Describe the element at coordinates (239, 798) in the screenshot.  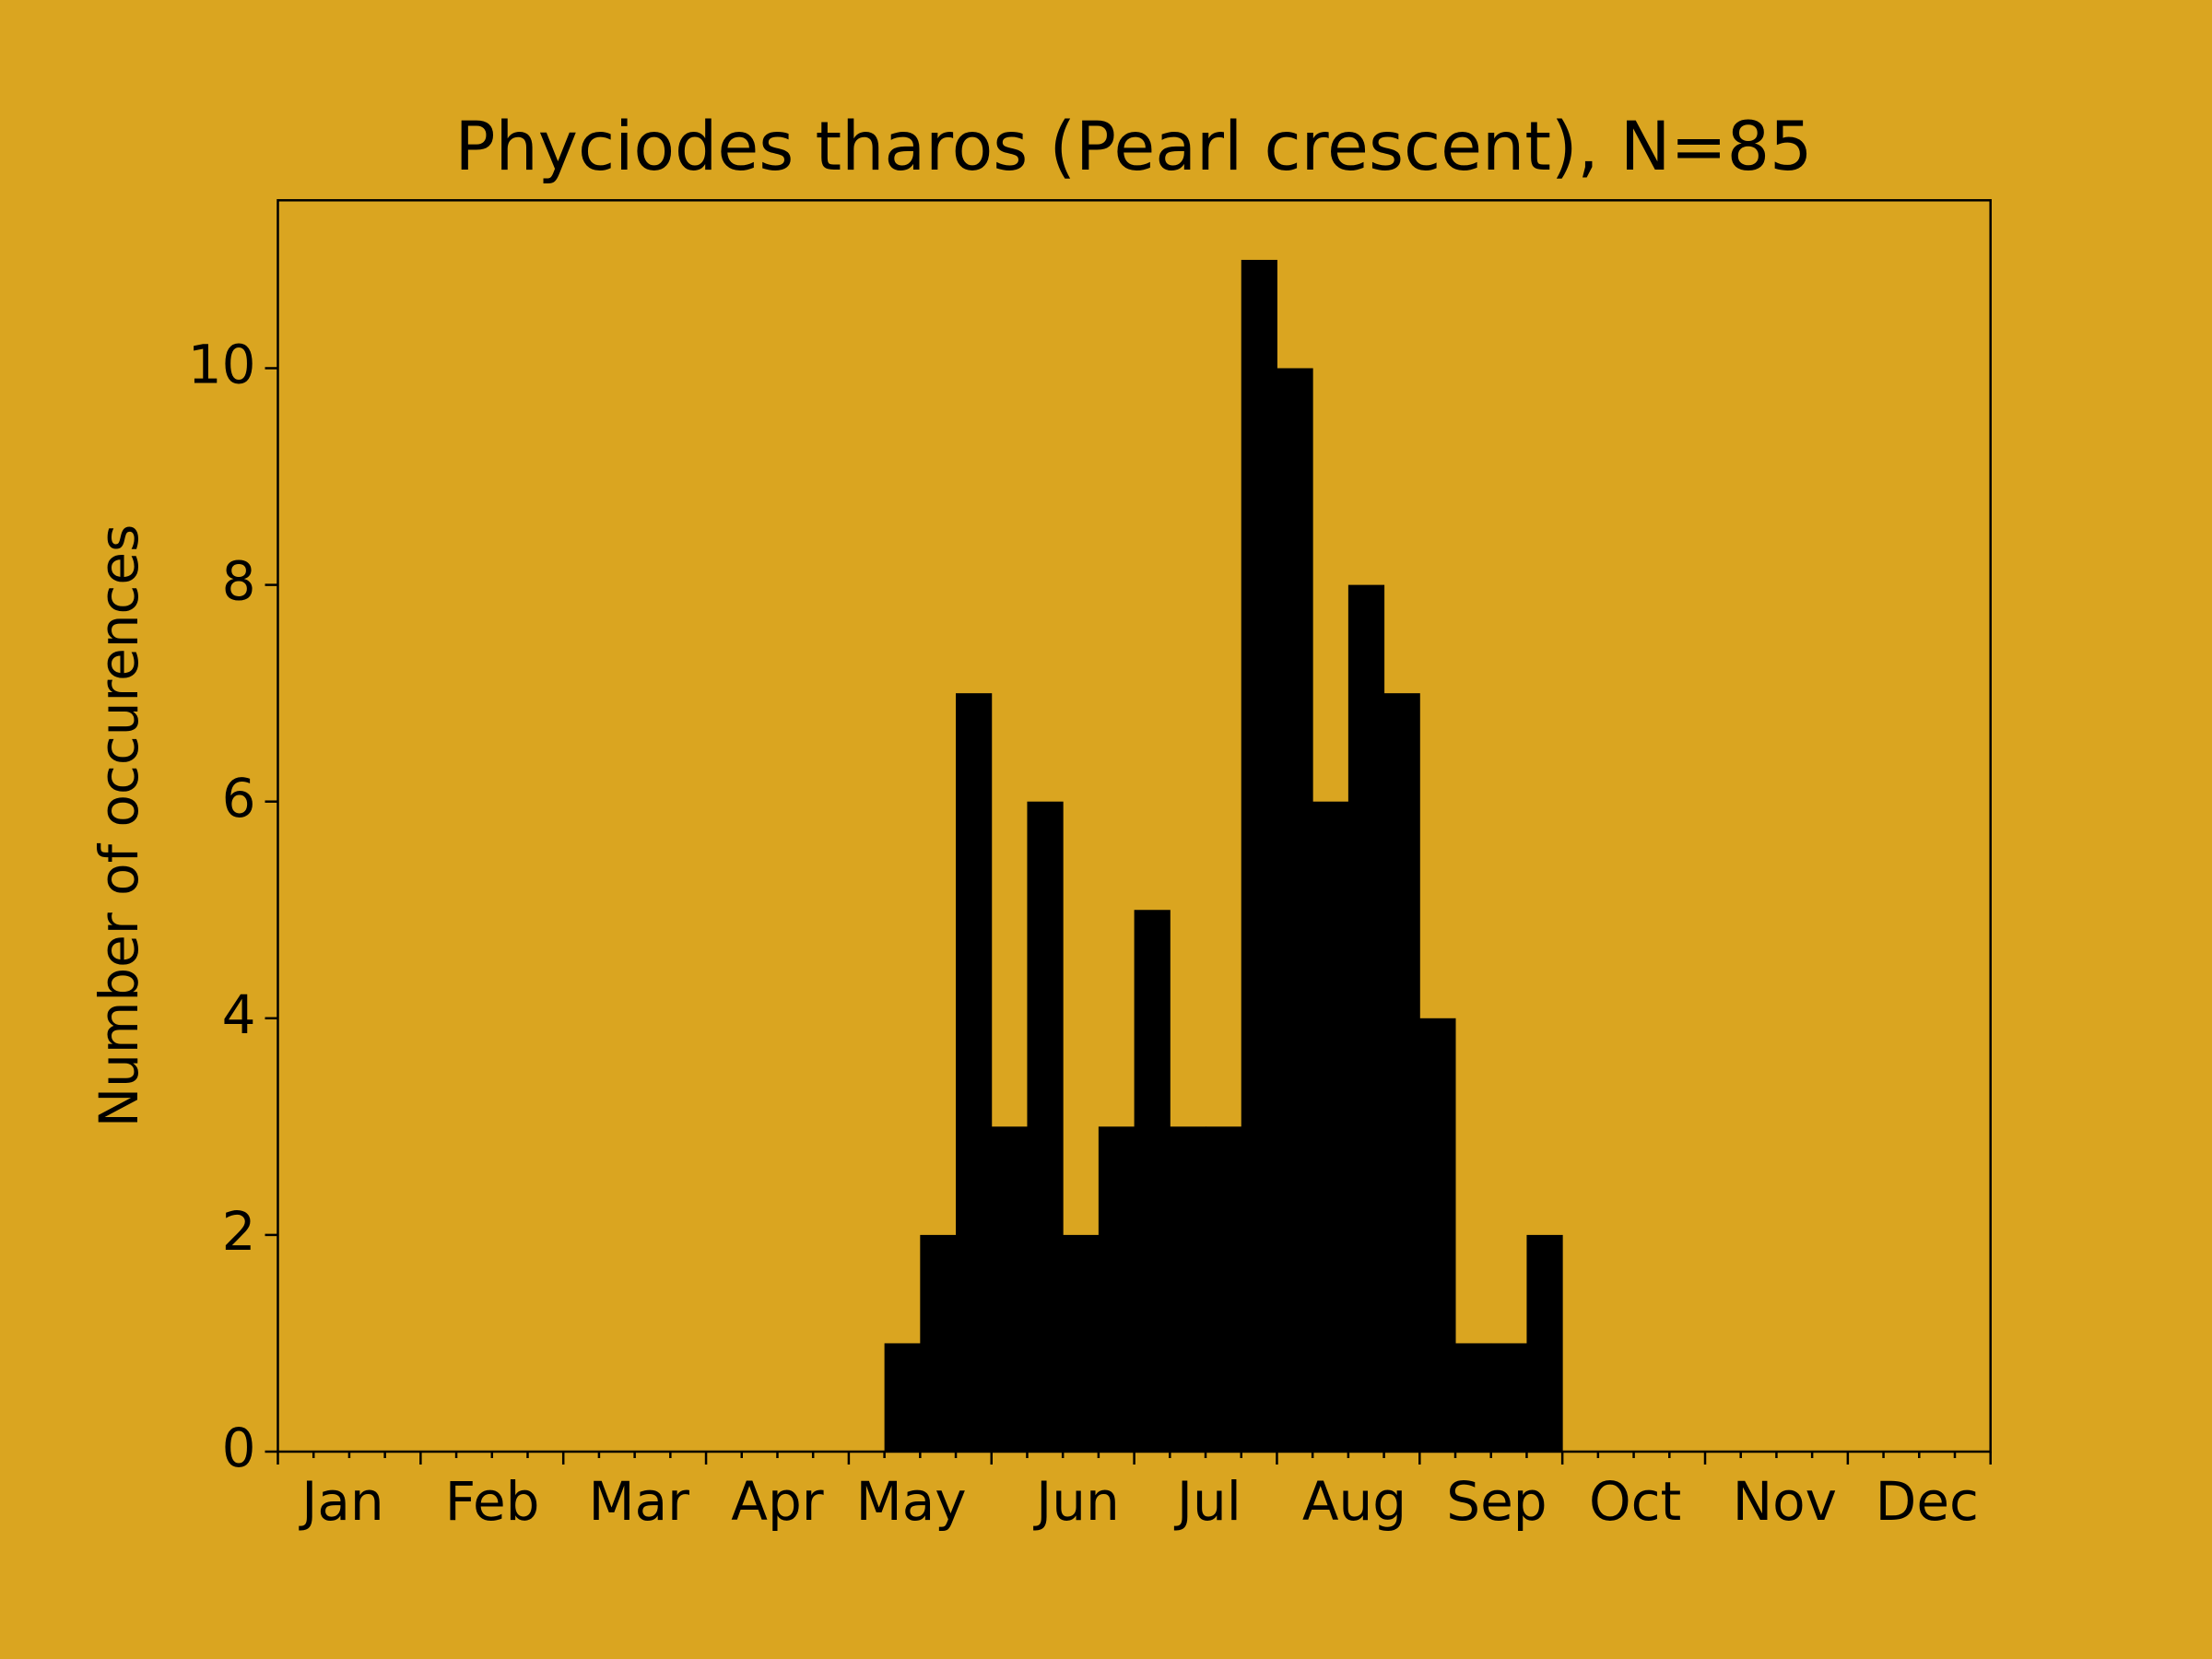
I see `y-tick-label: 6` at that location.